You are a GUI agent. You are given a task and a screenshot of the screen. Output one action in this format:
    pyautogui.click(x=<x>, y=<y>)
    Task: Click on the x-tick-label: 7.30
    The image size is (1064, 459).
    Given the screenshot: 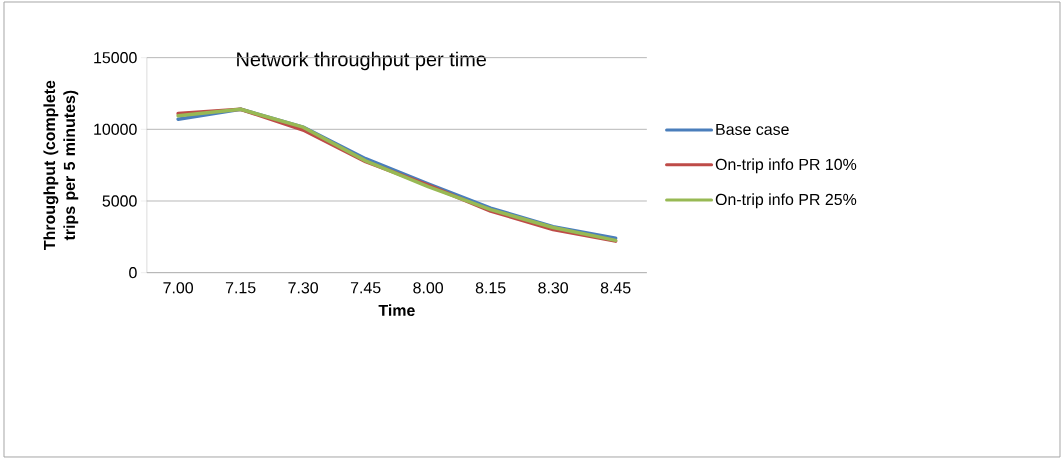 What is the action you would take?
    pyautogui.click(x=303, y=288)
    